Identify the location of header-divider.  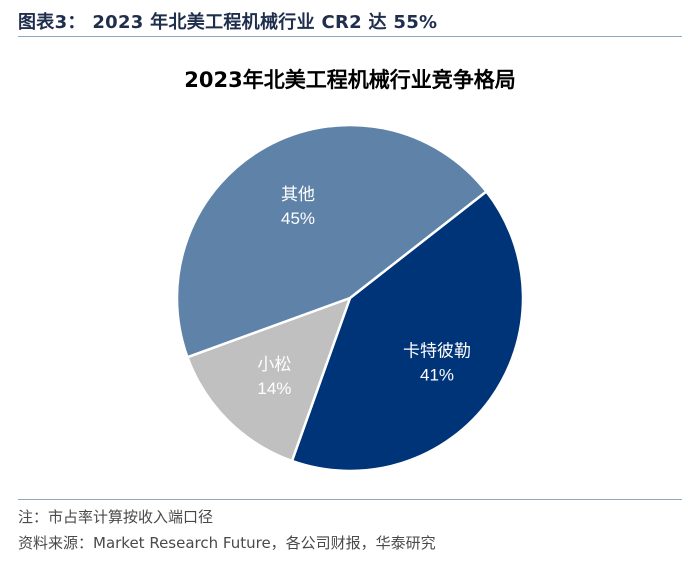
(350, 36).